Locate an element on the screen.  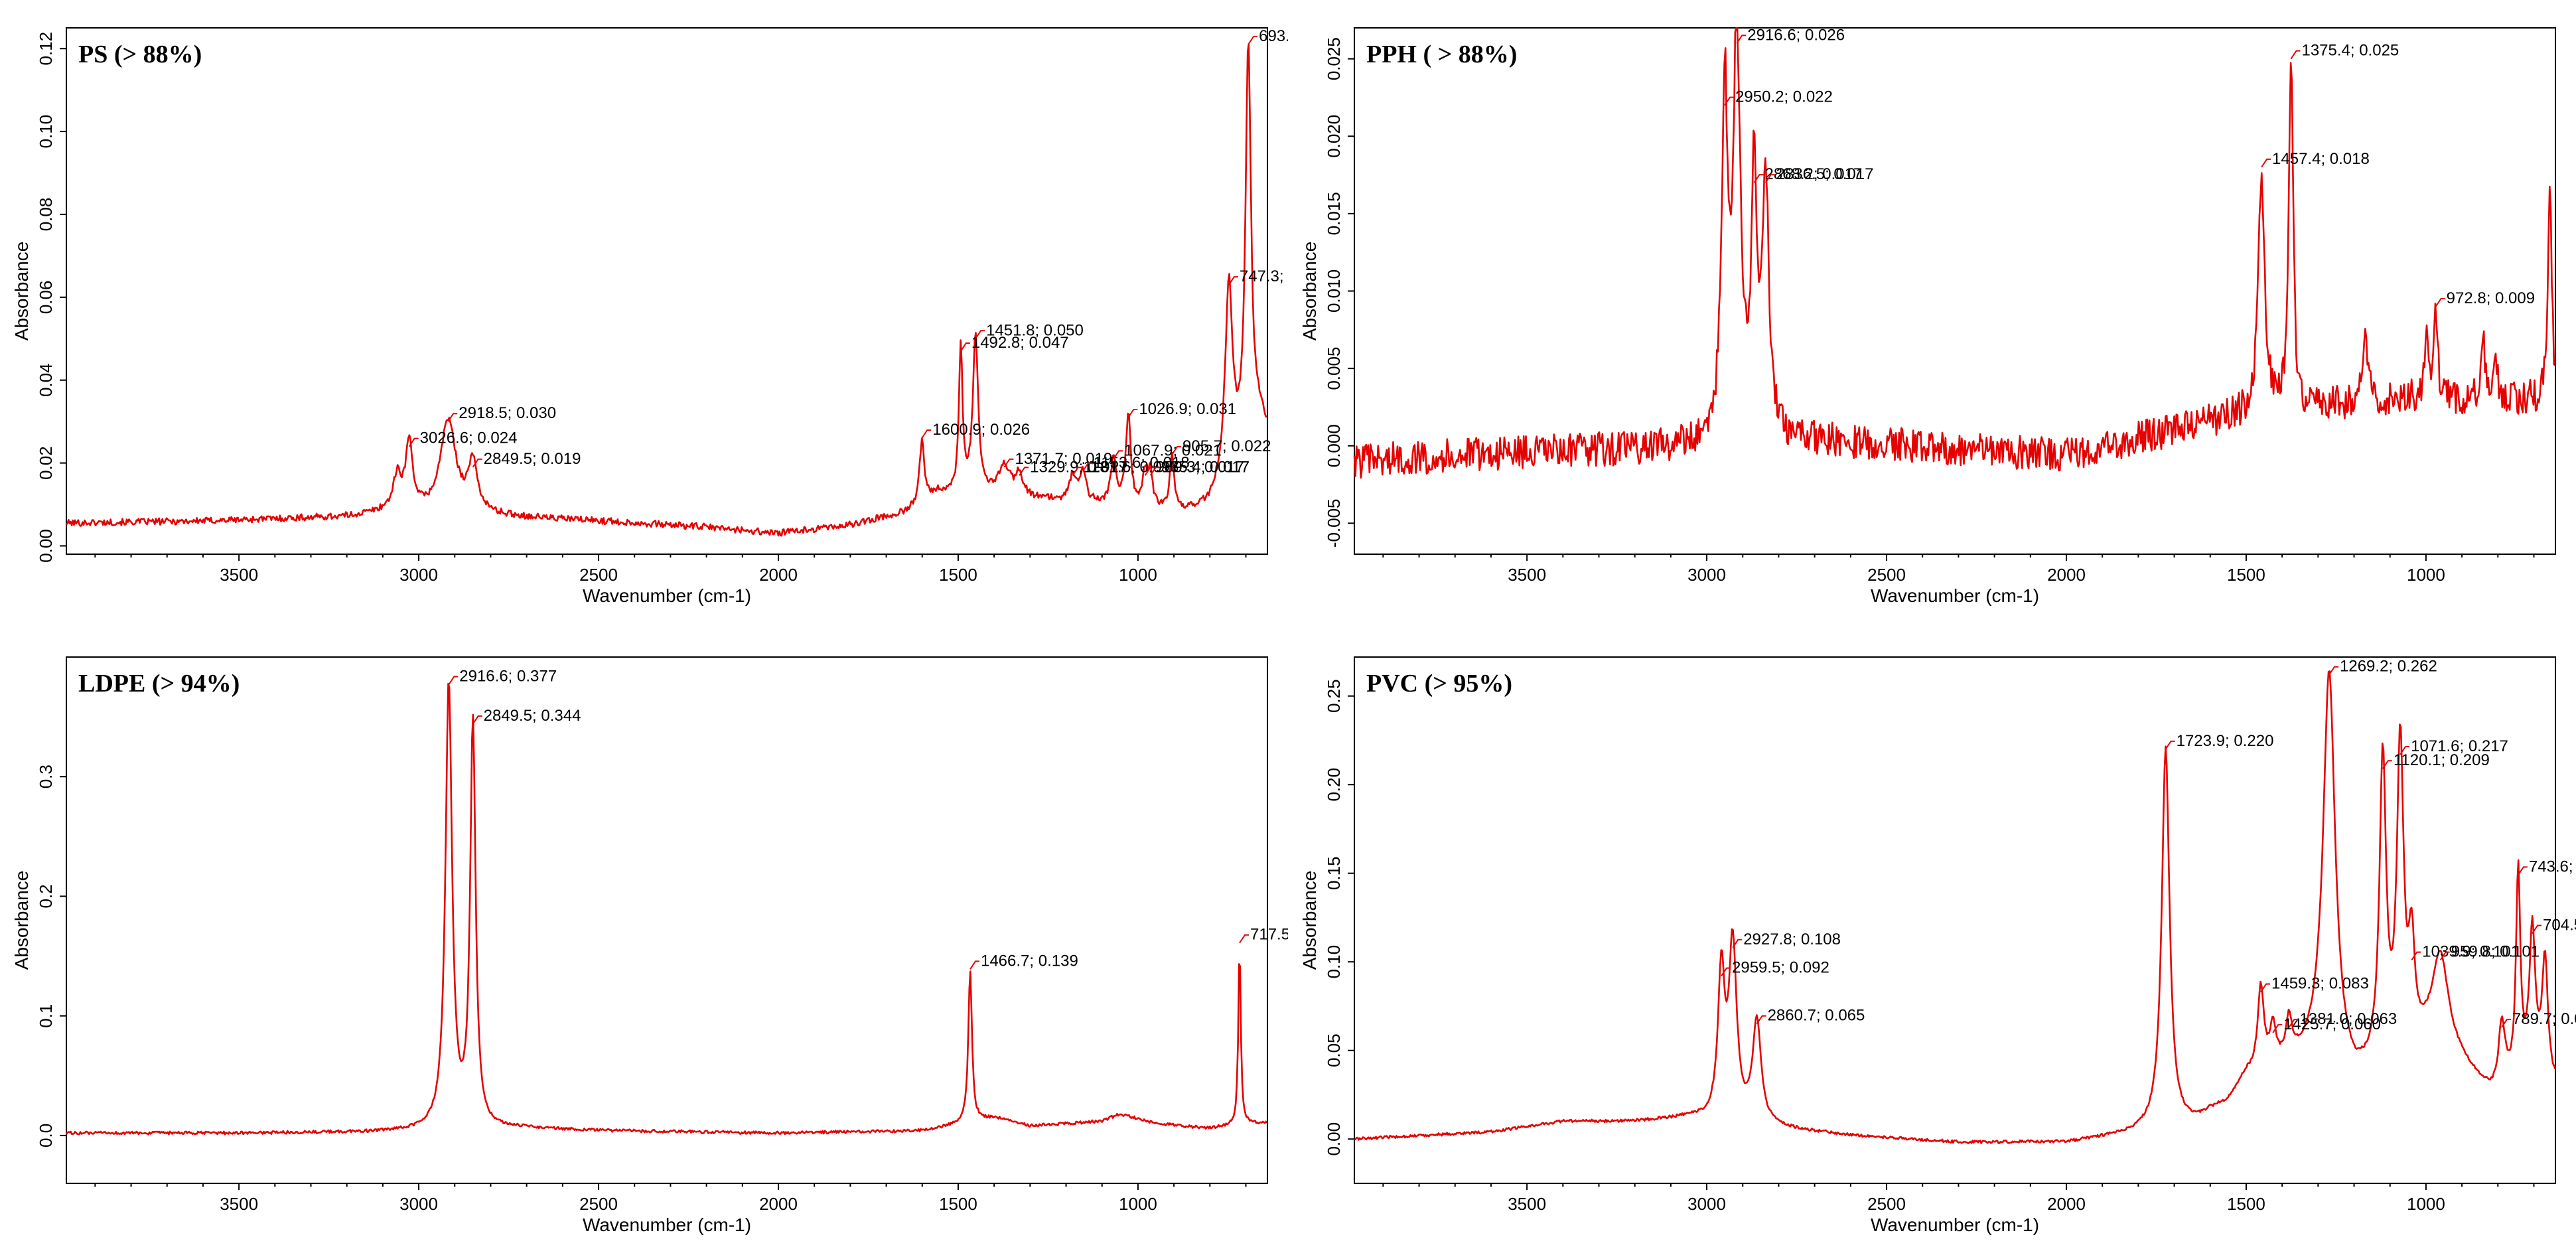
x-tick-label: 1500 is located at coordinates (2246, 1204).